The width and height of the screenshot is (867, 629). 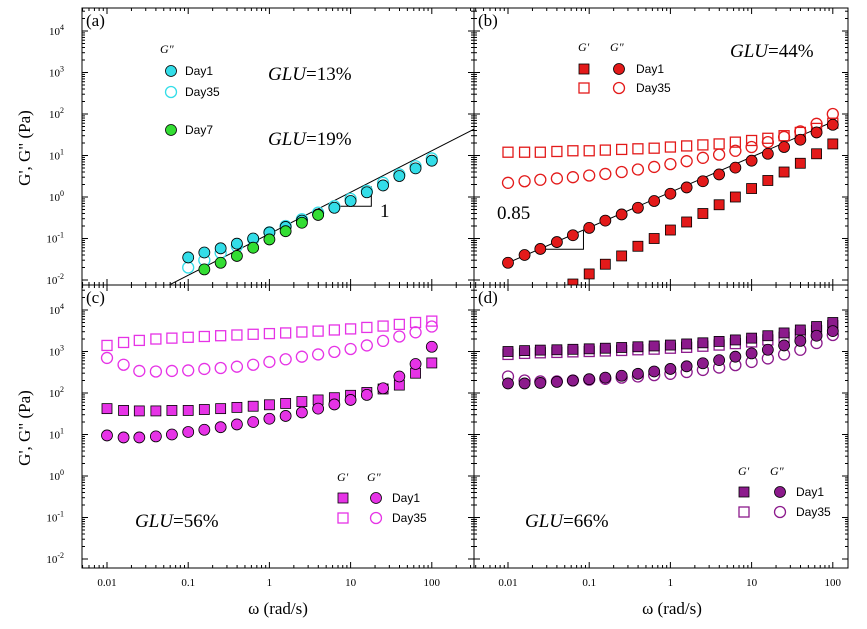 I want to click on x-axis-title-right: ω (rad/s), so click(x=672, y=608).